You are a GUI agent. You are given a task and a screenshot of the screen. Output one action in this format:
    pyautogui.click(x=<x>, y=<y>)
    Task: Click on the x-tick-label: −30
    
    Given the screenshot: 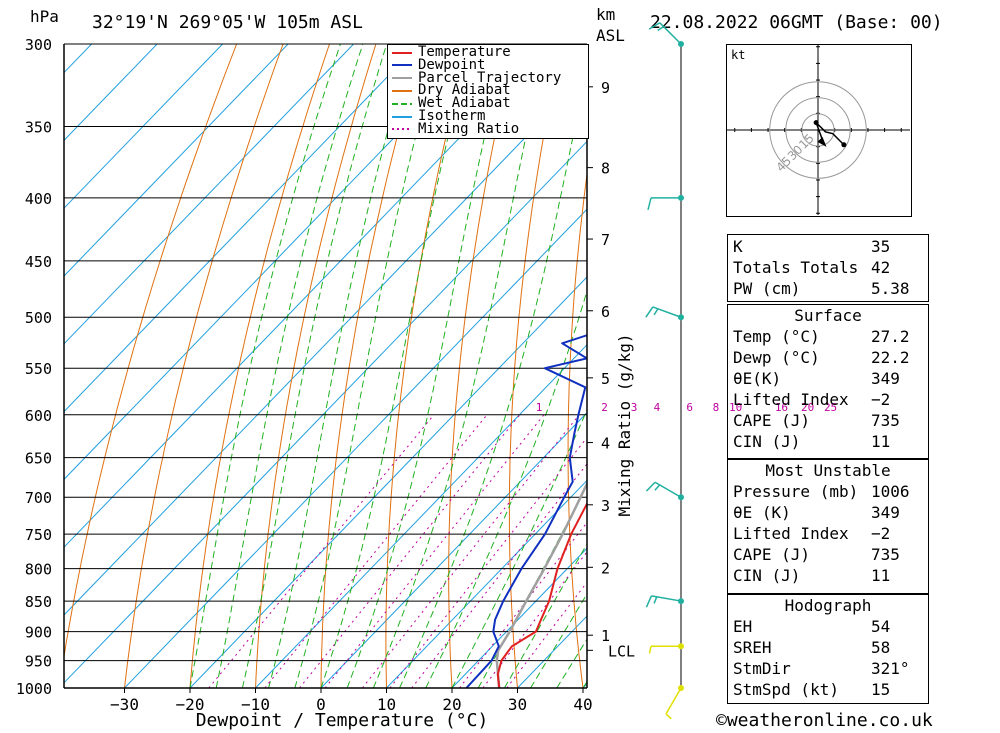 What is the action you would take?
    pyautogui.click(x=124, y=704)
    